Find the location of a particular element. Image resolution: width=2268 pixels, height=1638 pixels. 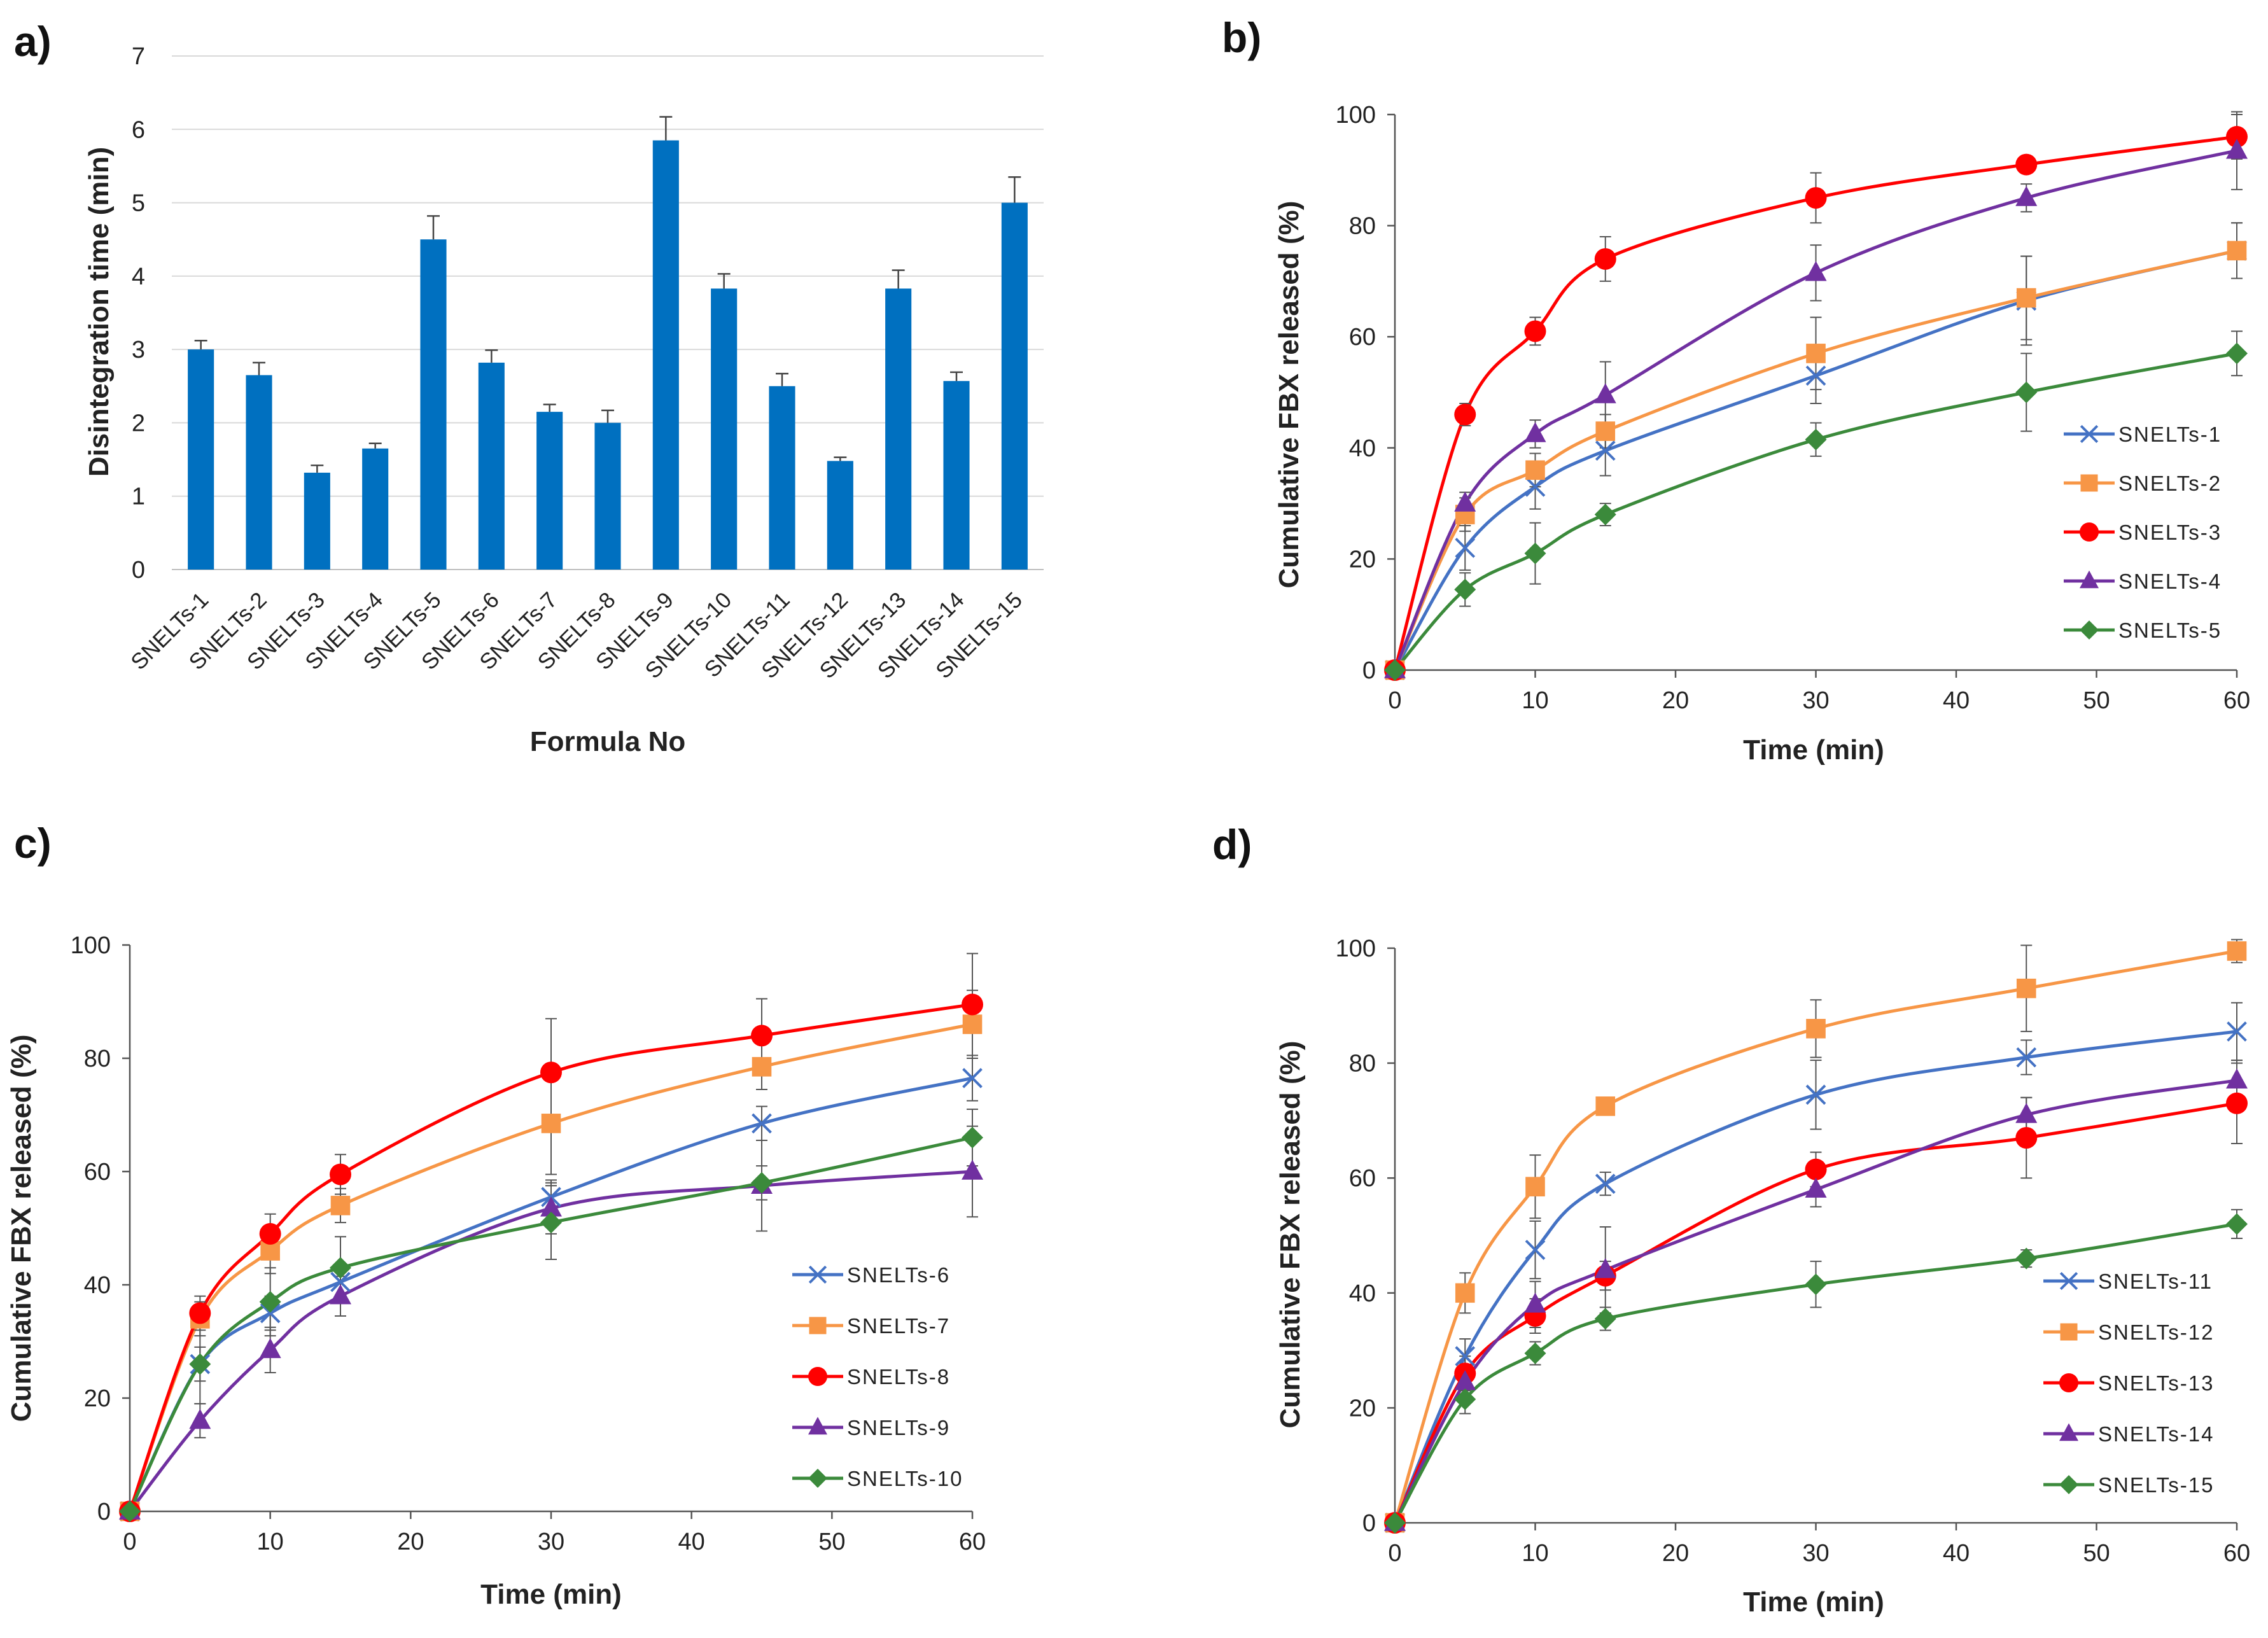

y-tick-label: 100 is located at coordinates (1356, 115).